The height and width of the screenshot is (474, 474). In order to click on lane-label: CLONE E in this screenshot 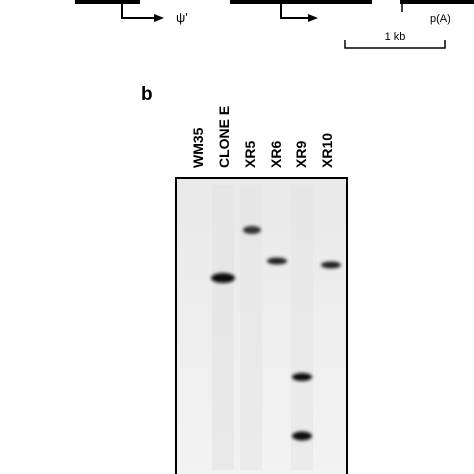, I will do `click(224, 137)`.